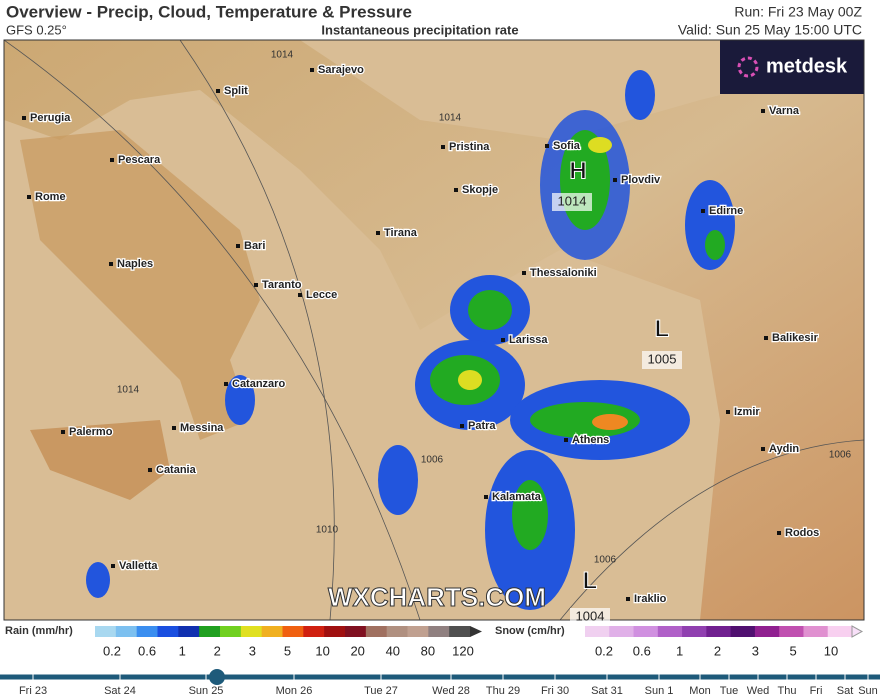  What do you see at coordinates (747, 412) in the screenshot?
I see `city-label: Izmir` at bounding box center [747, 412].